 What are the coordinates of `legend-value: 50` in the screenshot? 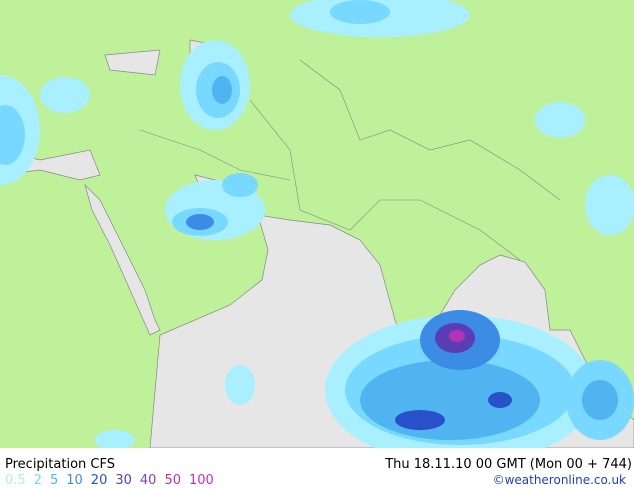 It's located at (172, 480).